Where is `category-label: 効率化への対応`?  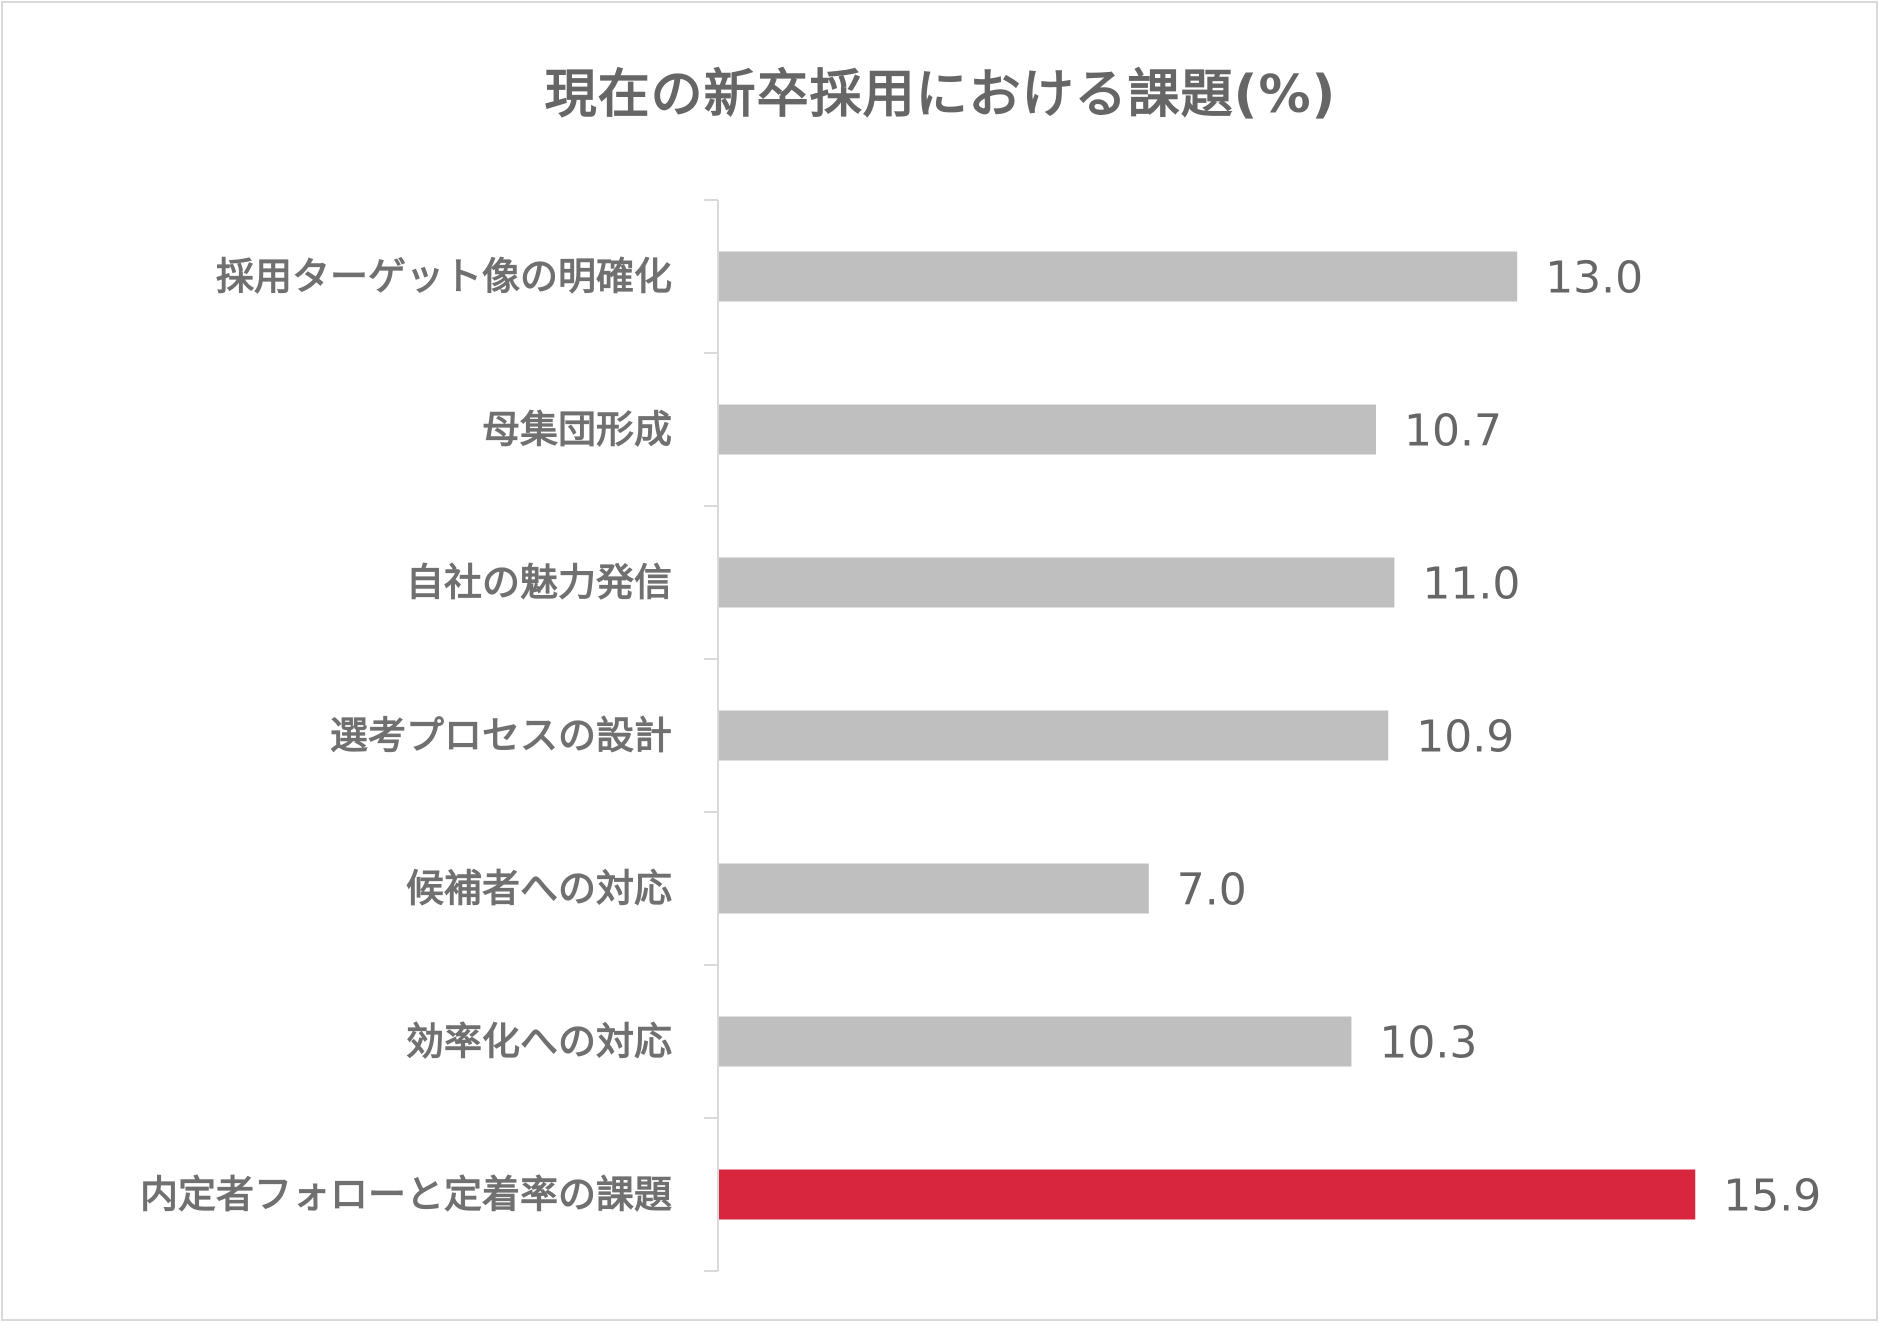 category-label: 効率化への対応 is located at coordinates (539, 1042).